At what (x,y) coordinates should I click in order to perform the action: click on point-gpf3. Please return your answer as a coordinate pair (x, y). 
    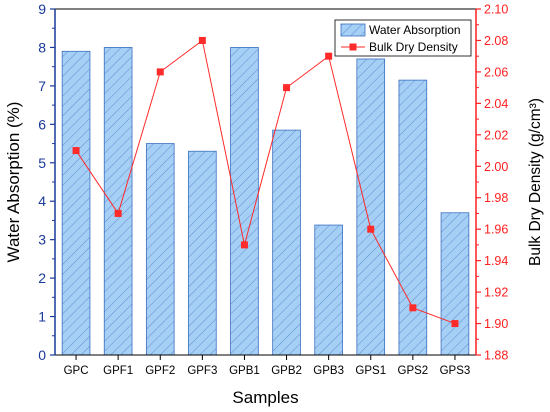
    Looking at the image, I should click on (202, 40).